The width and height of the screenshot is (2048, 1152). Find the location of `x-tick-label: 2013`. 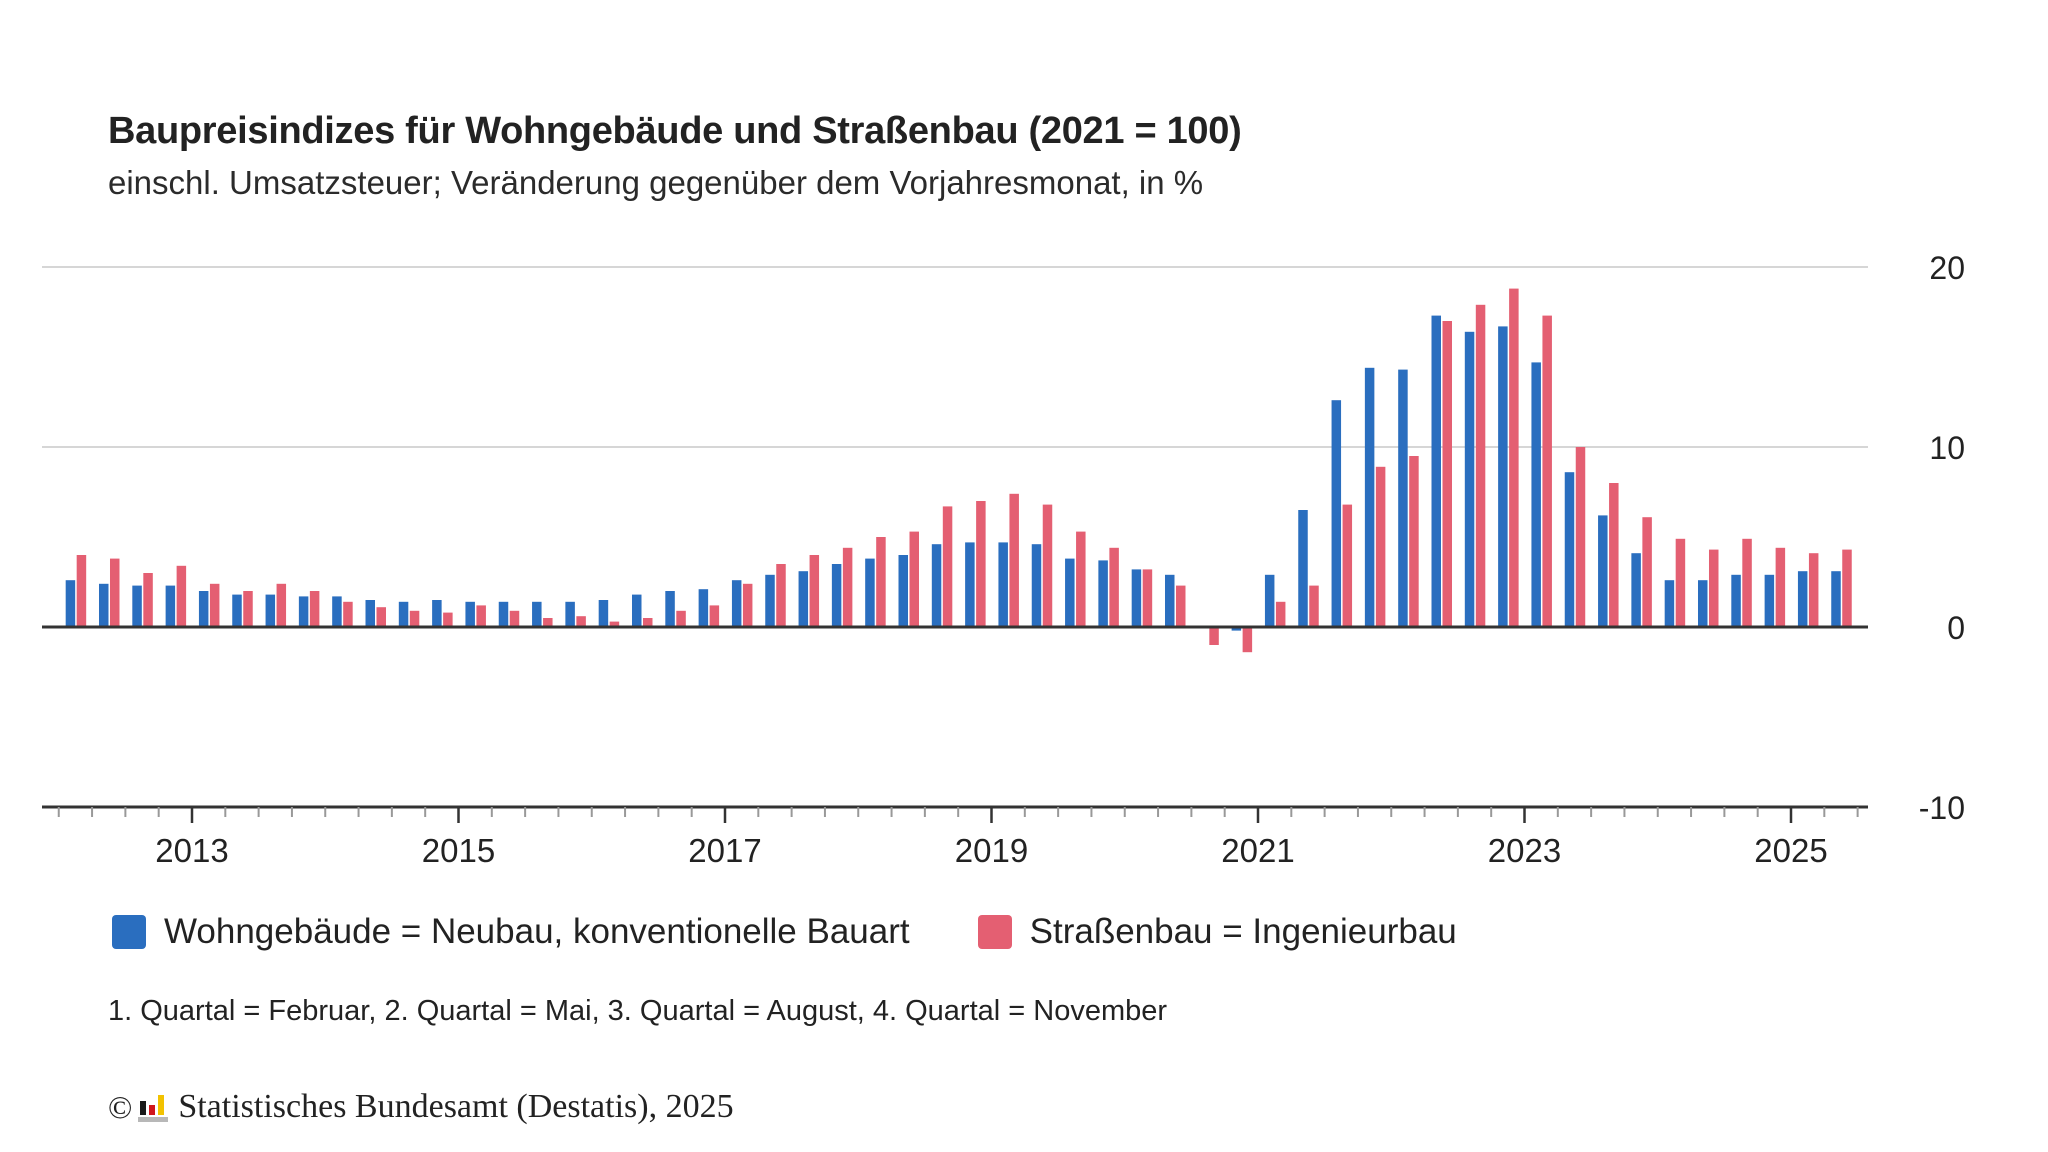

x-tick-label: 2013 is located at coordinates (191, 850).